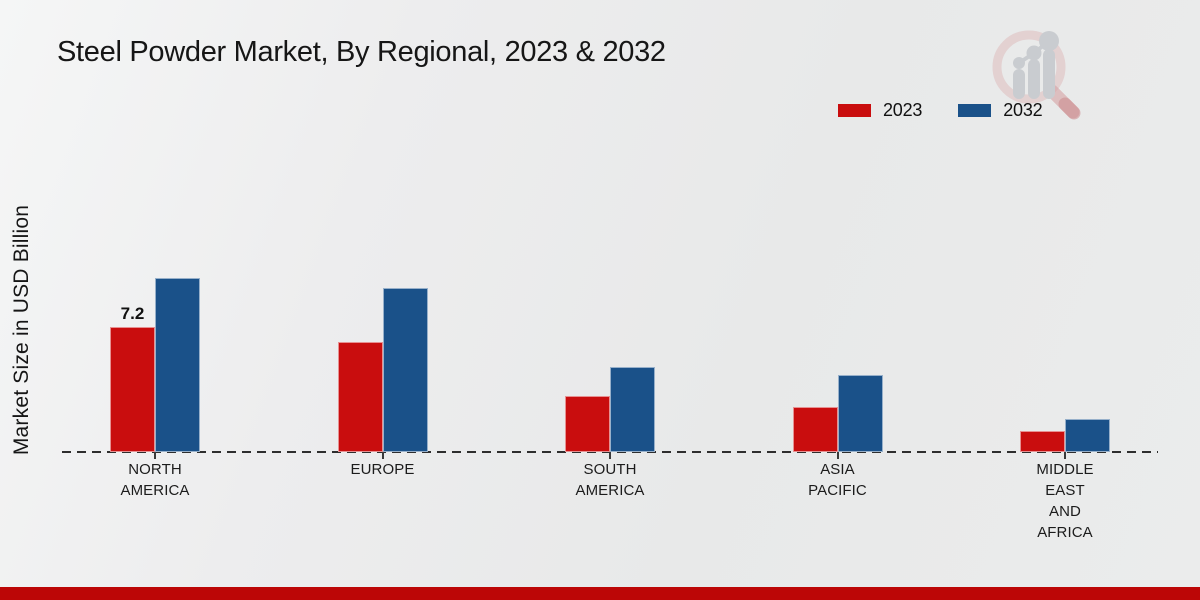 The width and height of the screenshot is (1200, 600). What do you see at coordinates (854, 110) in the screenshot?
I see `legend-swatch-2023` at bounding box center [854, 110].